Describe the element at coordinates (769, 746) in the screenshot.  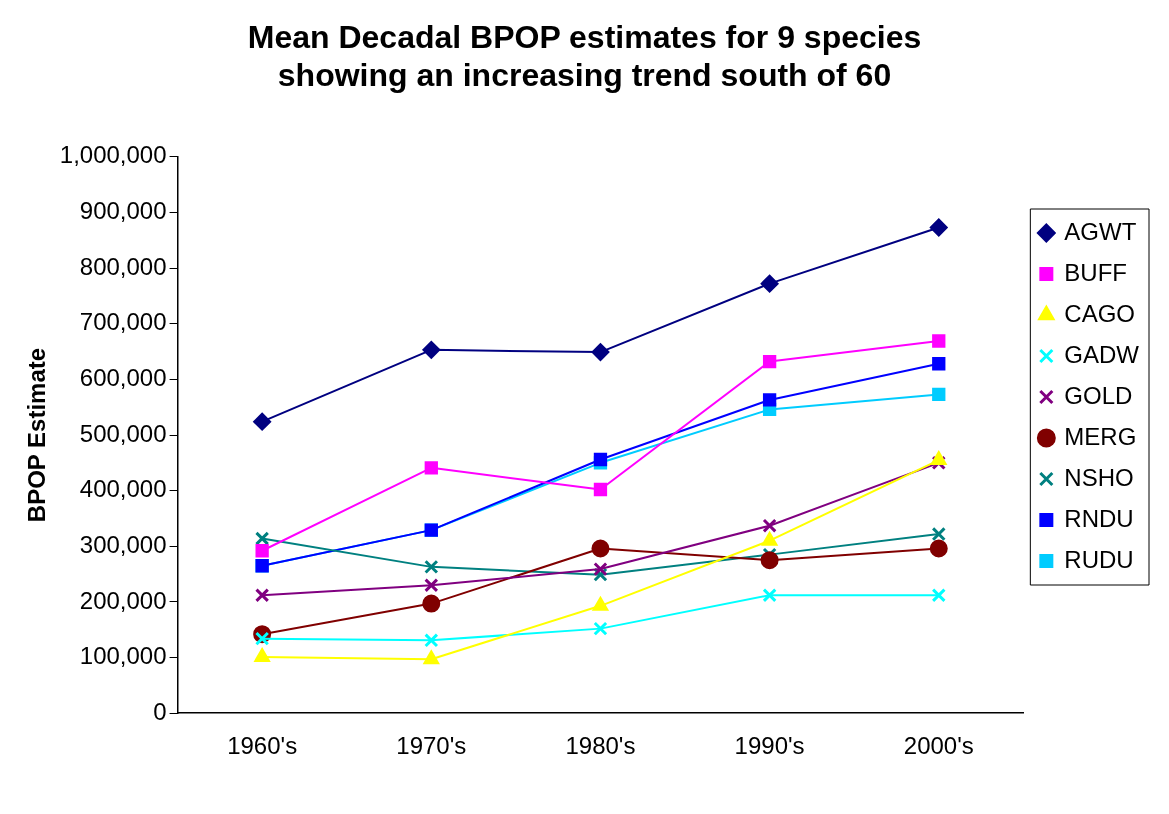
I see `x-tick-label: 1990's` at that location.